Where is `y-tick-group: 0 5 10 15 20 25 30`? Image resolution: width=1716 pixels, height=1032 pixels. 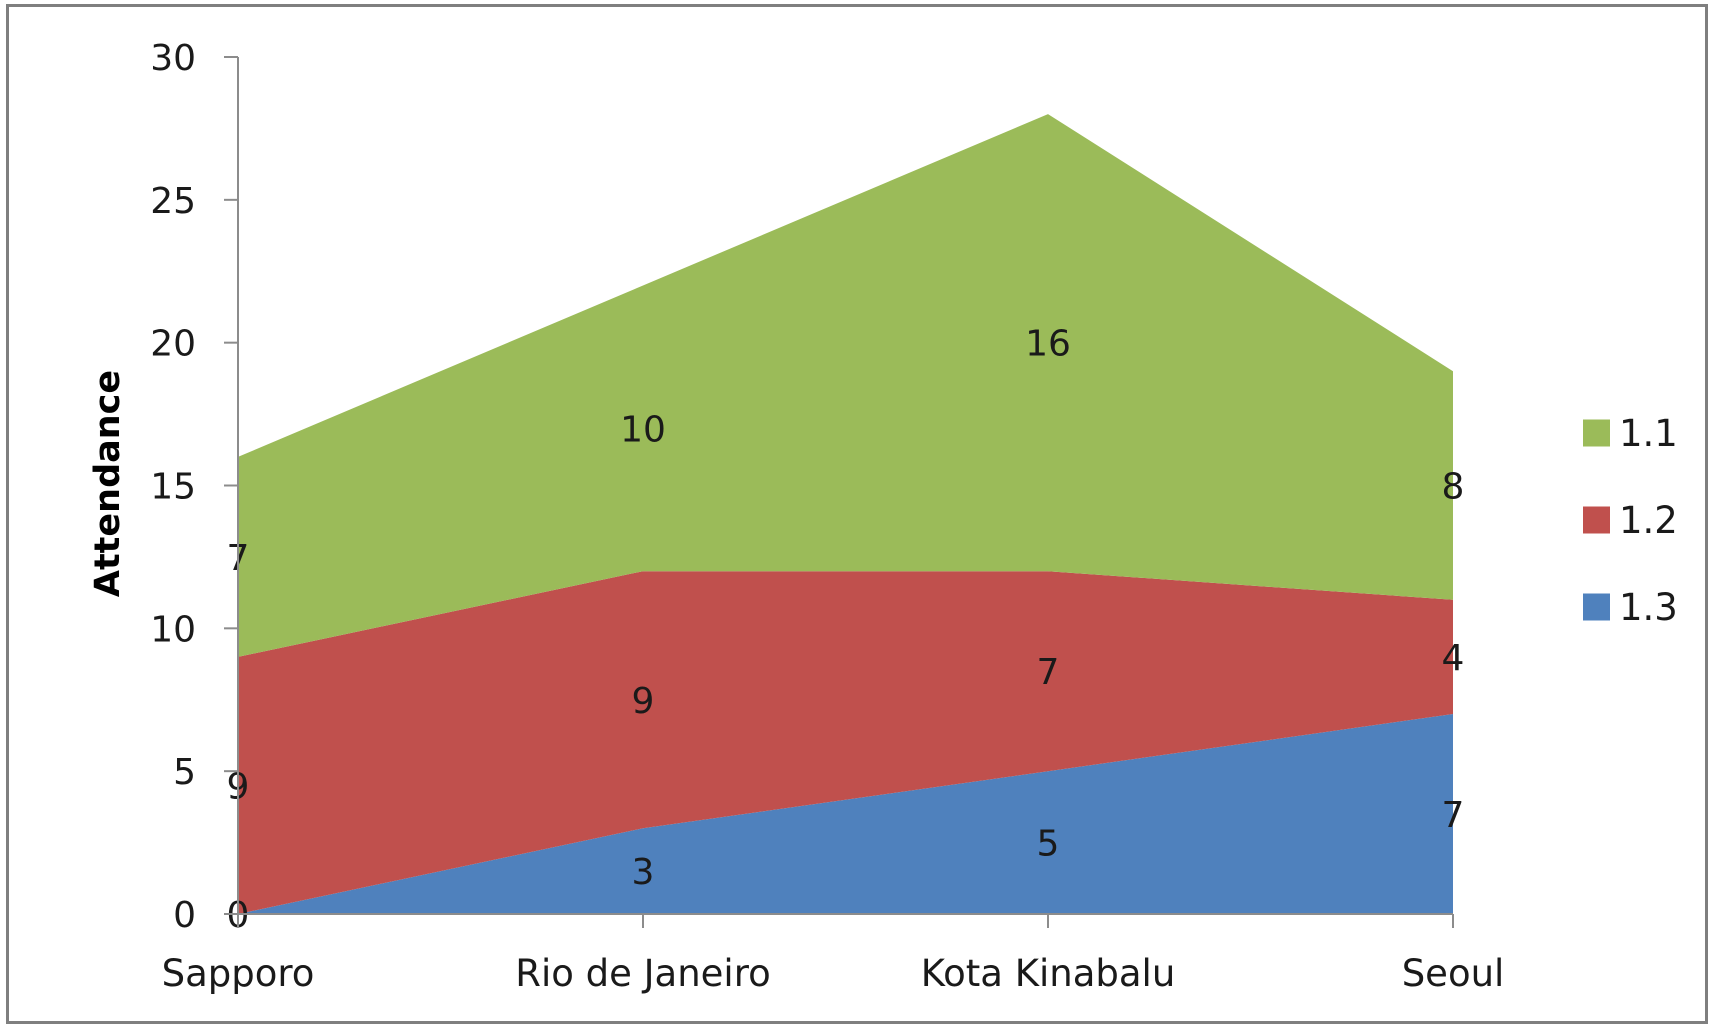
y-tick-group: 0 5 10 15 20 25 30 is located at coordinates (194, 487).